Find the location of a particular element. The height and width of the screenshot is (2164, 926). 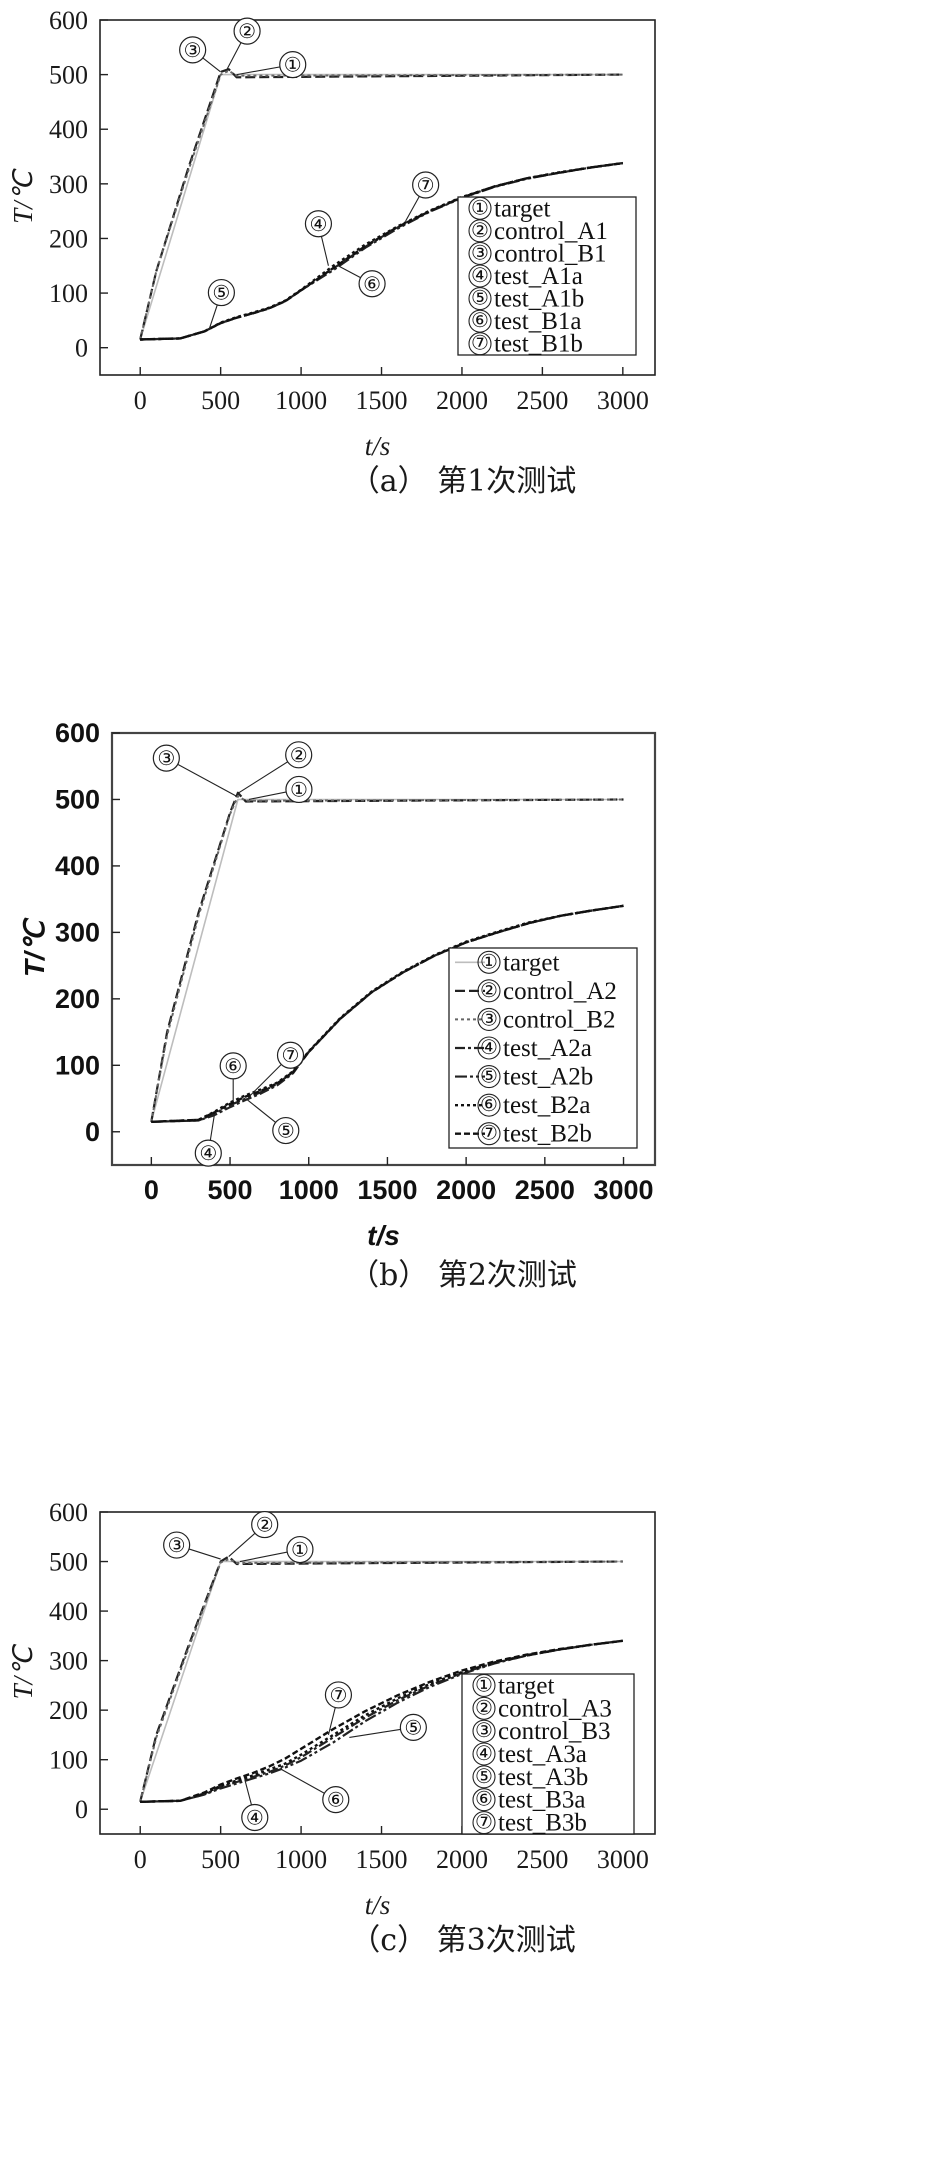

legend-entry: control_B2 is located at coordinates (559, 1019).